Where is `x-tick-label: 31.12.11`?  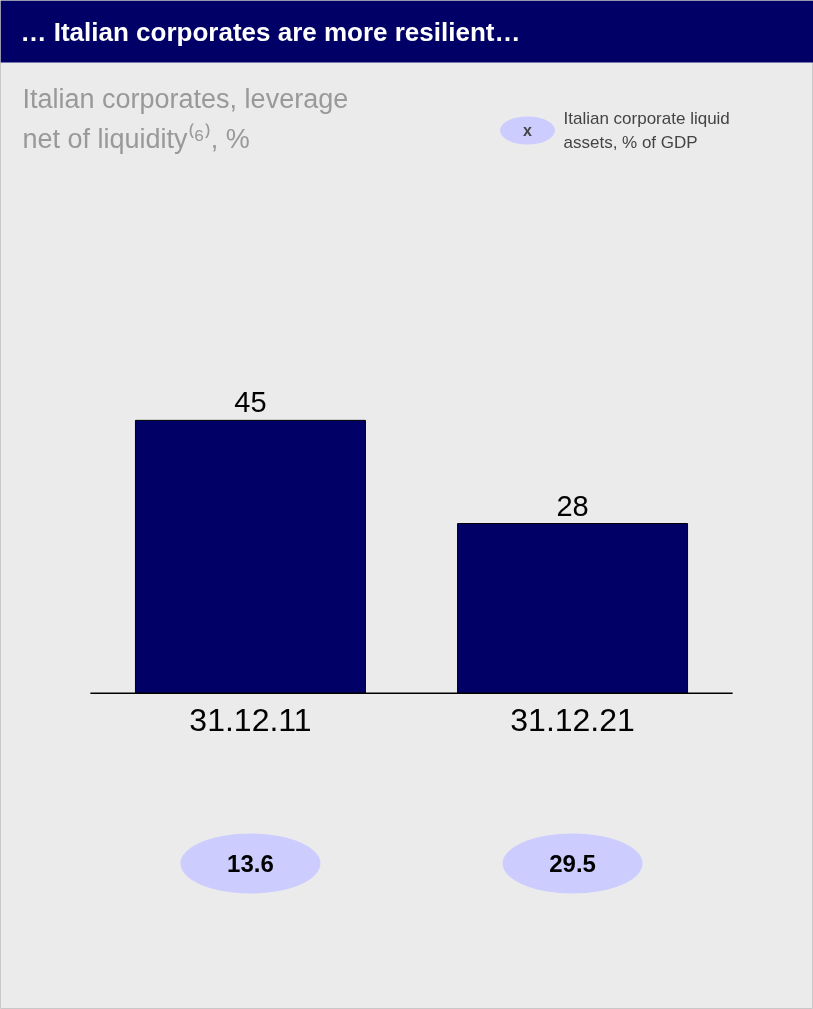
x-tick-label: 31.12.11 is located at coordinates (250, 720).